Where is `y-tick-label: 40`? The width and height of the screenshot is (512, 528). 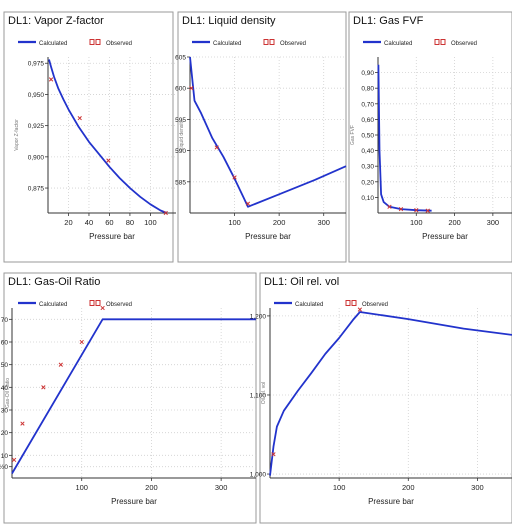
y-tick-label: 40 is located at coordinates (5, 388).